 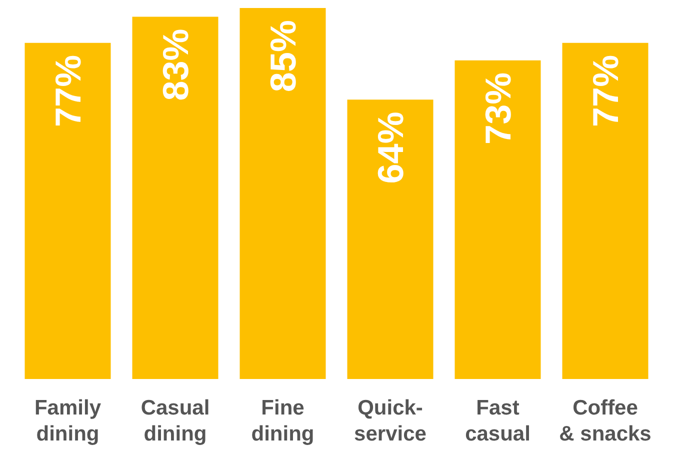 I want to click on x-tick-label: Casual dining, so click(x=175, y=421).